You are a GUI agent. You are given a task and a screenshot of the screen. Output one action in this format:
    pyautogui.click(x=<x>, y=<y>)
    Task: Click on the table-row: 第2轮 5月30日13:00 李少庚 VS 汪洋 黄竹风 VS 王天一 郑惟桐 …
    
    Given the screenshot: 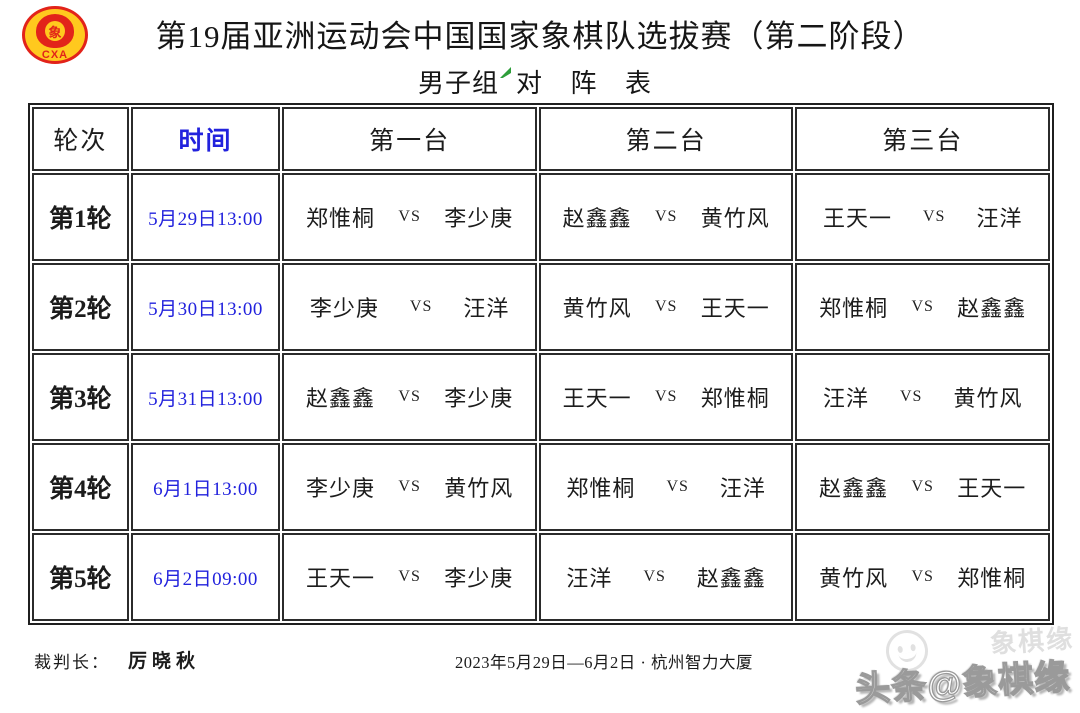 What is the action you would take?
    pyautogui.click(x=541, y=307)
    